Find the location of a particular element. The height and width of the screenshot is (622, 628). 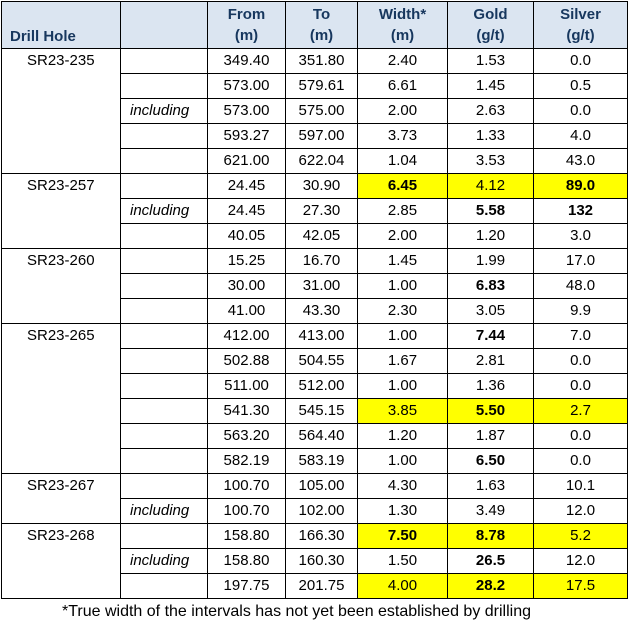

gold-cell: 8.78 is located at coordinates (490, 536).